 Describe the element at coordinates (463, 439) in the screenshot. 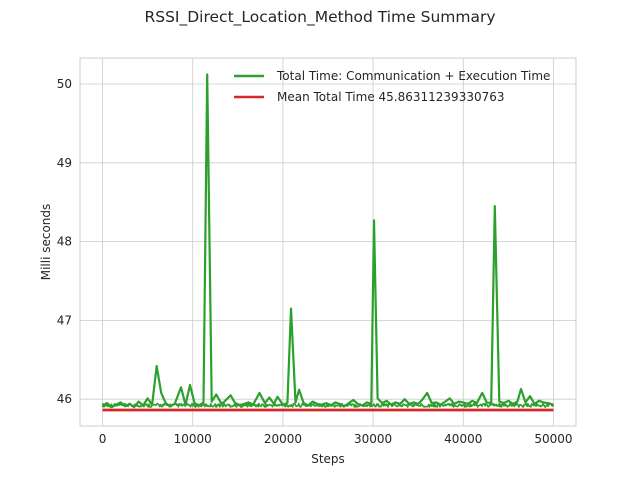

I see `x-tick-label: 40000` at that location.